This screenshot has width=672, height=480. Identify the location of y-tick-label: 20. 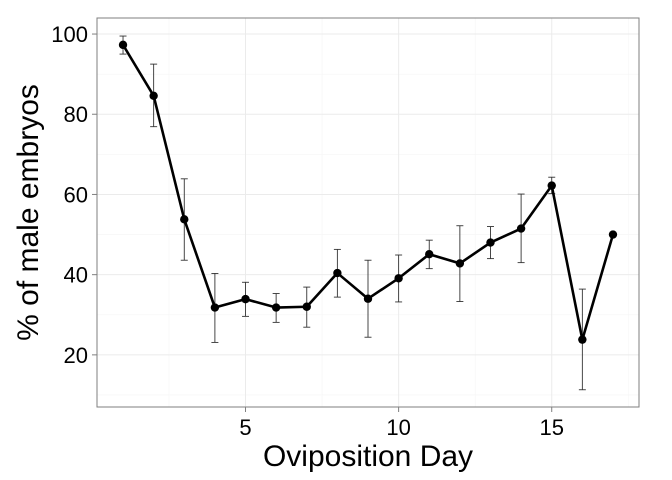
(76, 355).